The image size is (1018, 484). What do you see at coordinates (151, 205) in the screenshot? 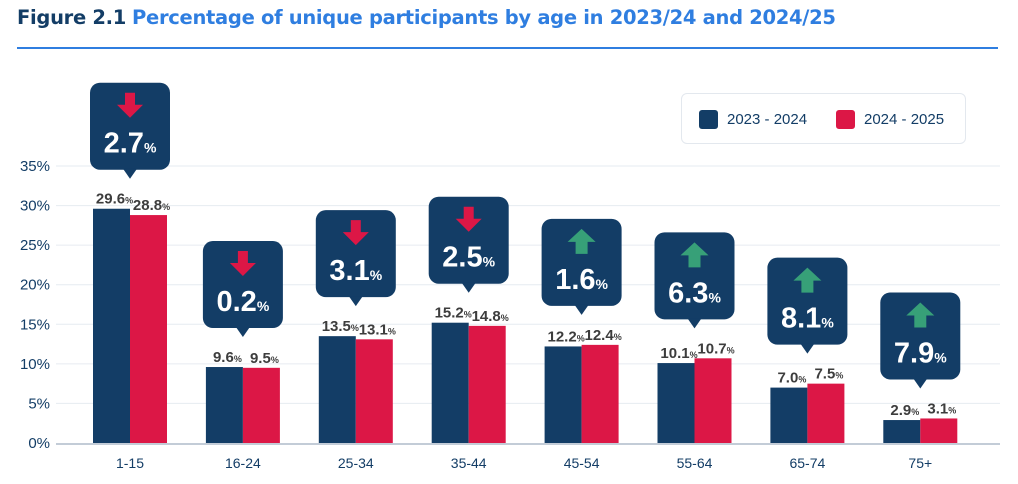
I see `value-label: 28.8%` at bounding box center [151, 205].